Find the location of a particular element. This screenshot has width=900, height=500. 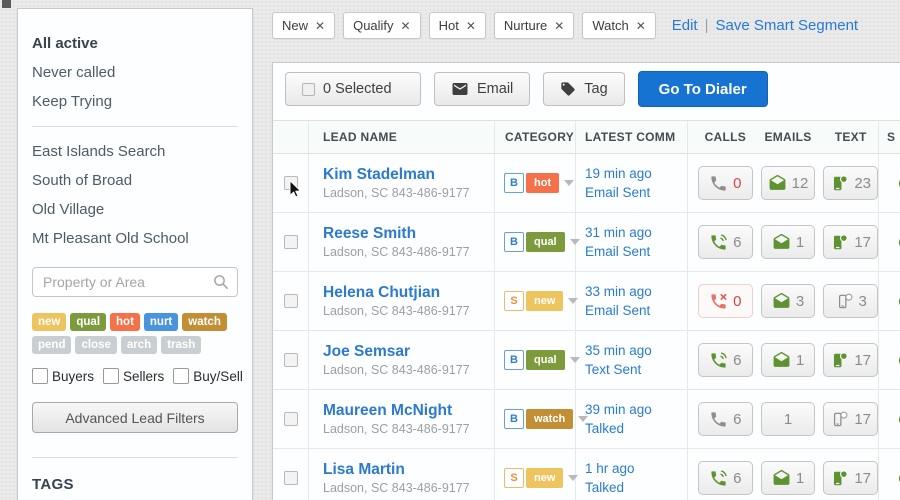

advanced-lead-filters-button: Advanced Lead Filters is located at coordinates (135, 417).